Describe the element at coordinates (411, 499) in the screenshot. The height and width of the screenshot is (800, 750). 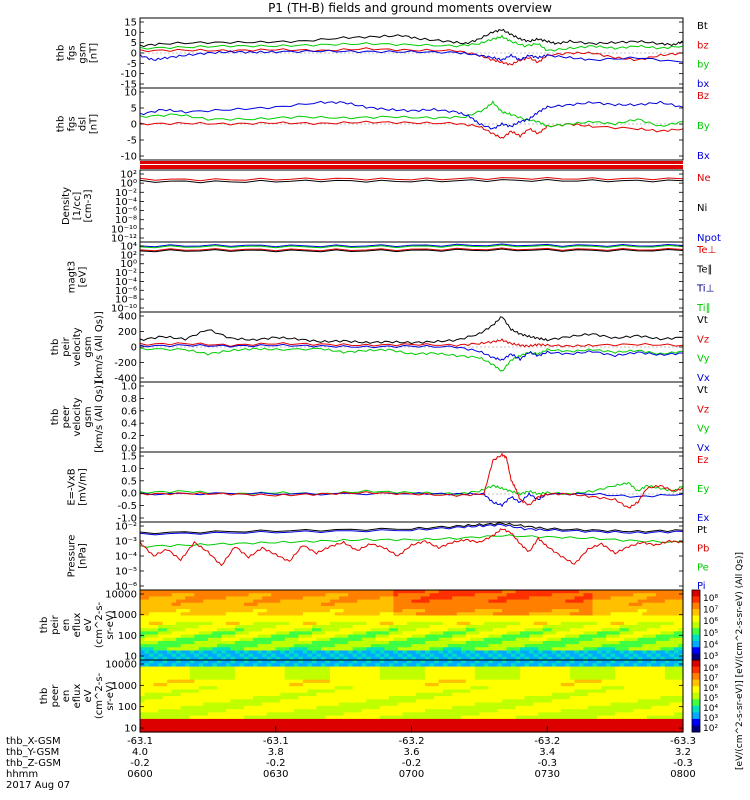
I see `series-line-Ex` at that location.